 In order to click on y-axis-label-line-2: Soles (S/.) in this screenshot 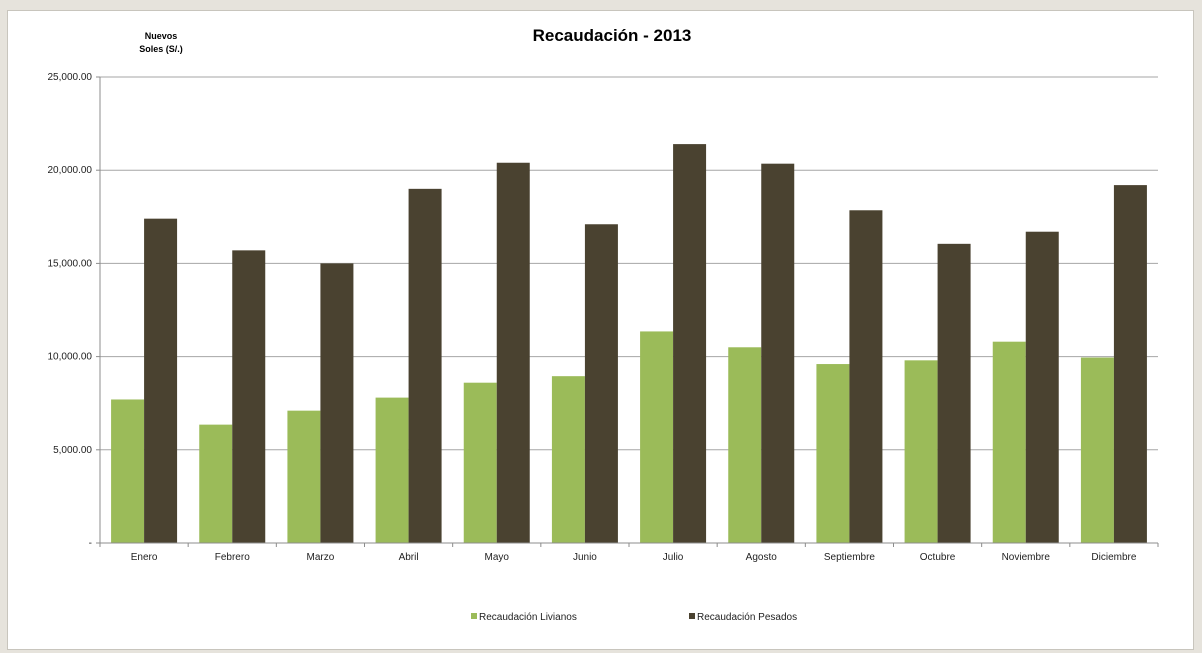, I will do `click(161, 49)`.